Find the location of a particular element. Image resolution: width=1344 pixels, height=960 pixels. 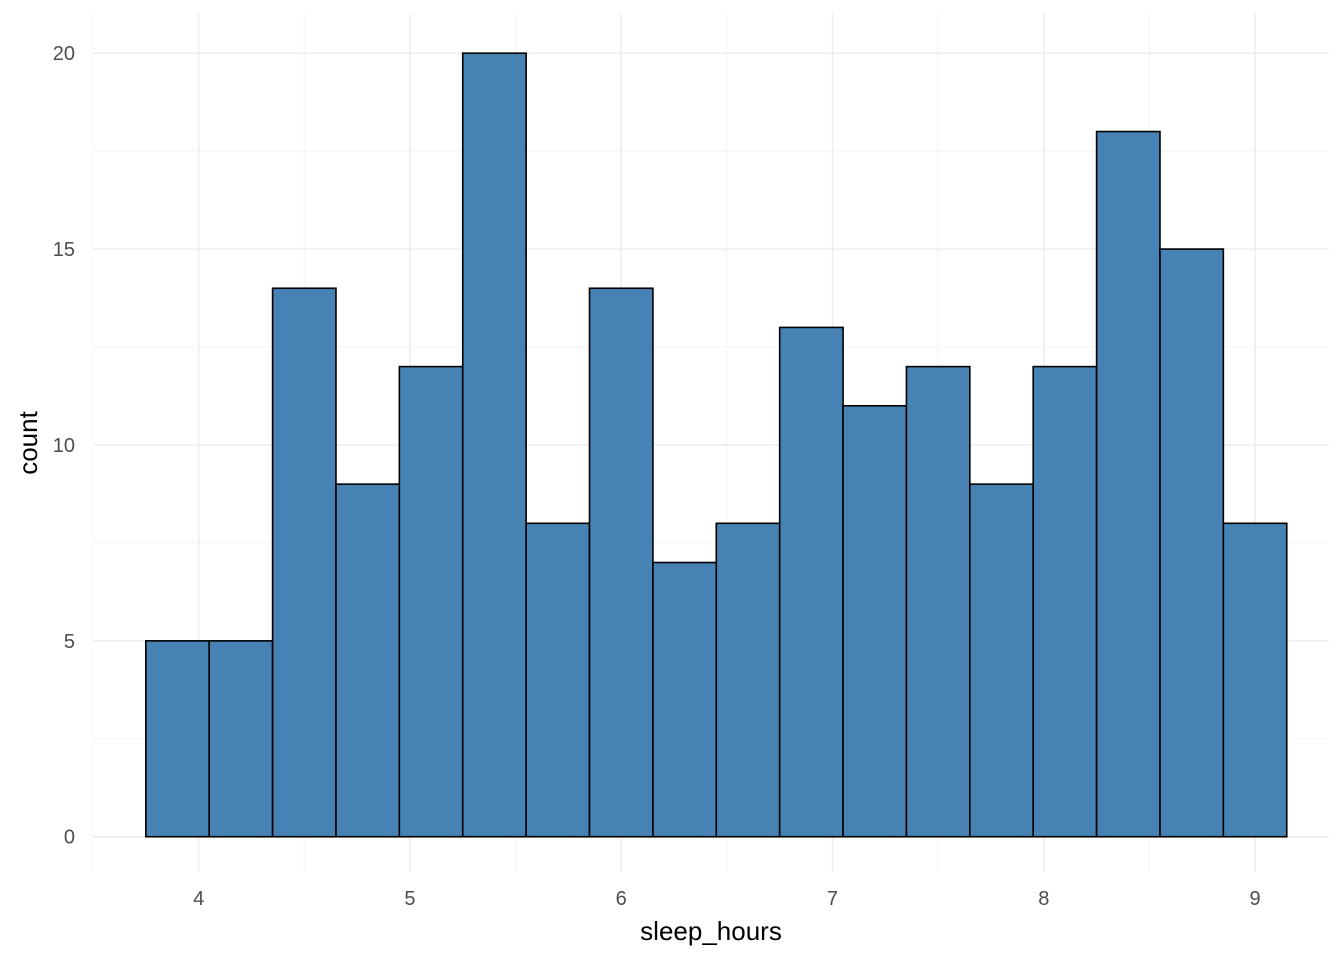

y-tick-label: 20 is located at coordinates (64, 54).